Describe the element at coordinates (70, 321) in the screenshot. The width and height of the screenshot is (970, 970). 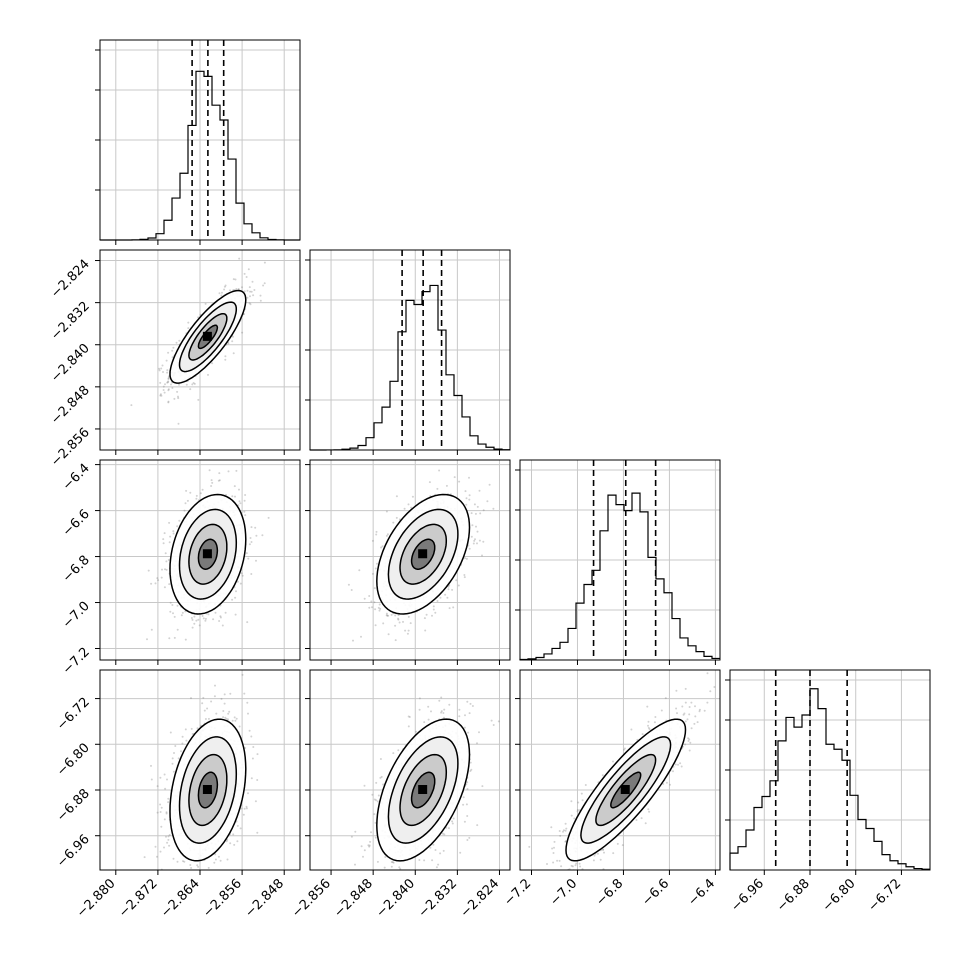
I see `y-tick-label: −2.832` at that location.